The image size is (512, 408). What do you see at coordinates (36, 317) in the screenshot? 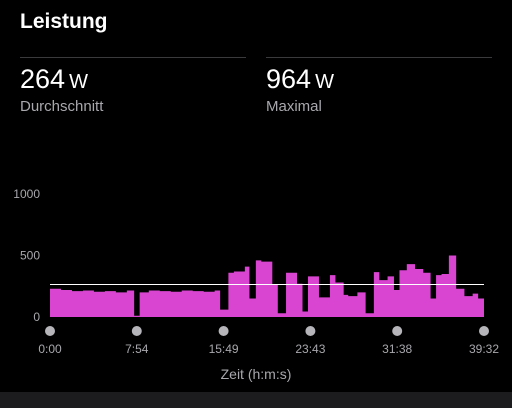
I see `y-tick-label: 0` at bounding box center [36, 317].